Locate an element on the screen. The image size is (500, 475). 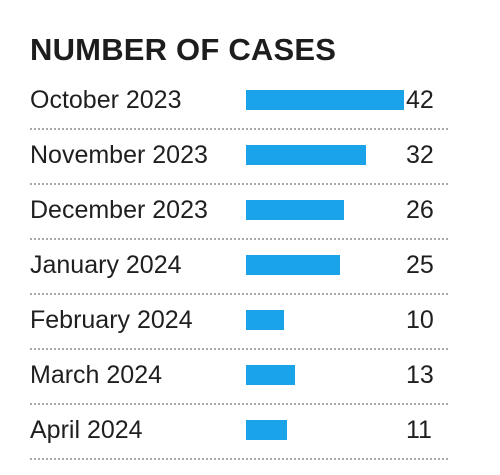
value-label: 42 is located at coordinates (420, 100).